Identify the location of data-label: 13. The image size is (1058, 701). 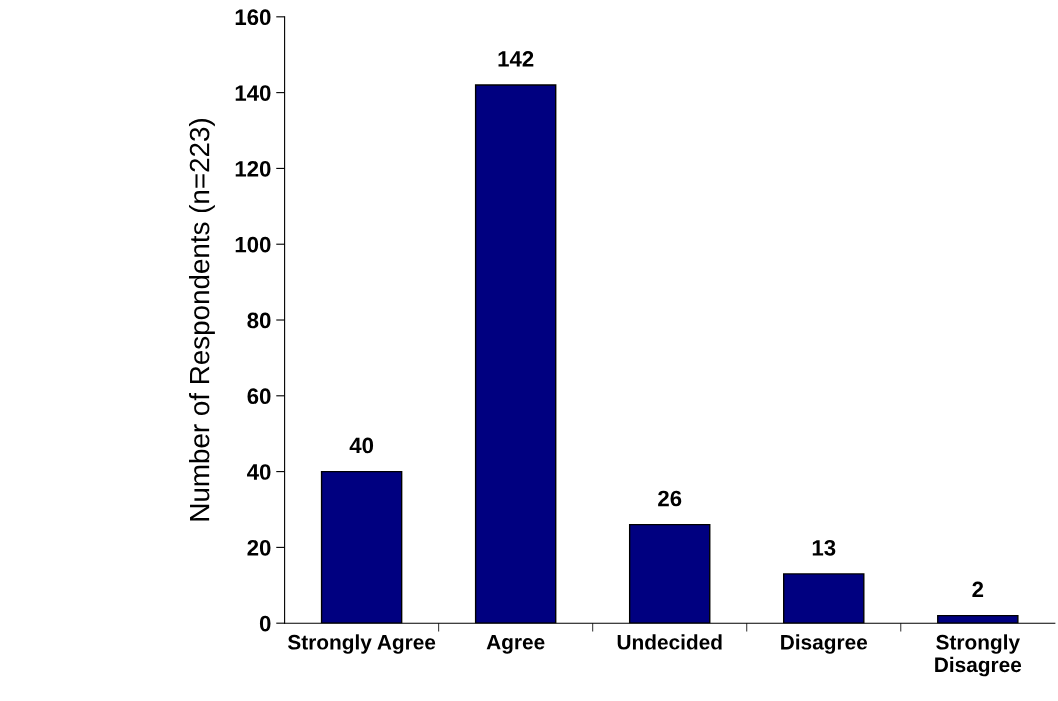
(824, 547).